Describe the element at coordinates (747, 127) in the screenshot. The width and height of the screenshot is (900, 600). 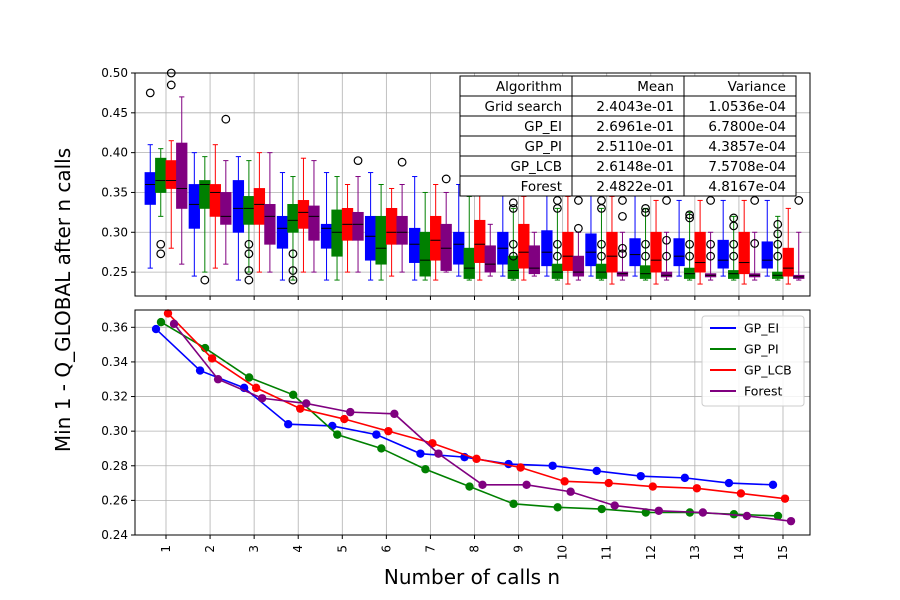
I see `table-value: 6.7800e-04` at that location.